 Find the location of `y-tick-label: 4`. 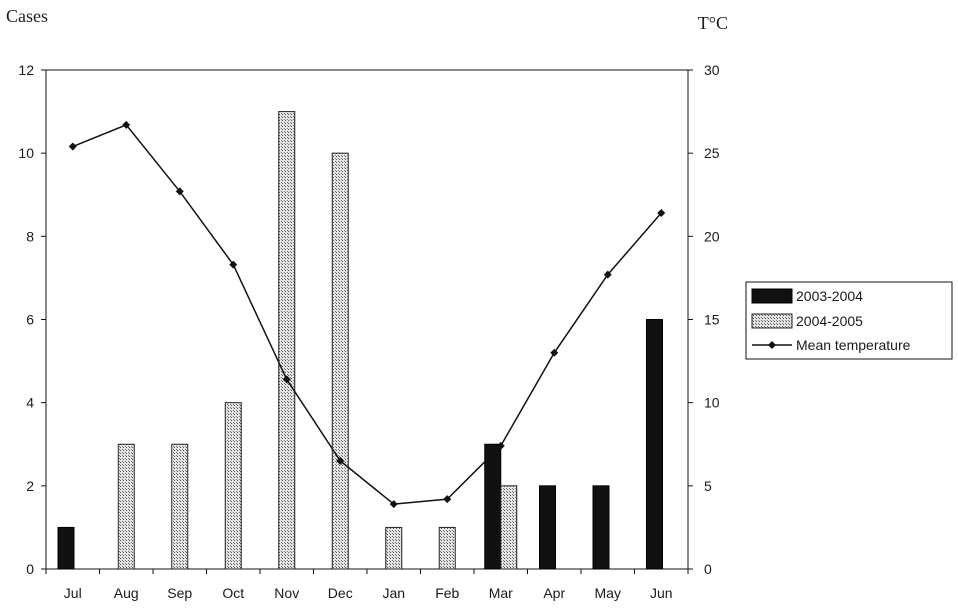

y-tick-label: 4 is located at coordinates (30, 403).